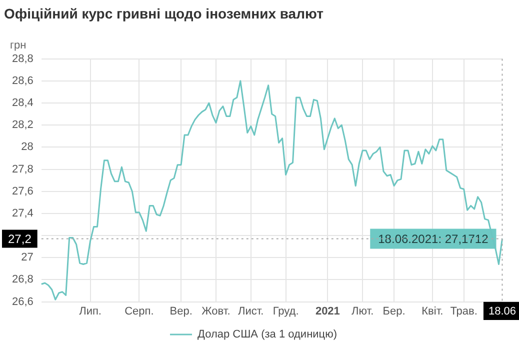 This screenshot has height=350, width=519. Describe the element at coordinates (327, 311) in the screenshot. I see `x-tick-label: 2021` at that location.